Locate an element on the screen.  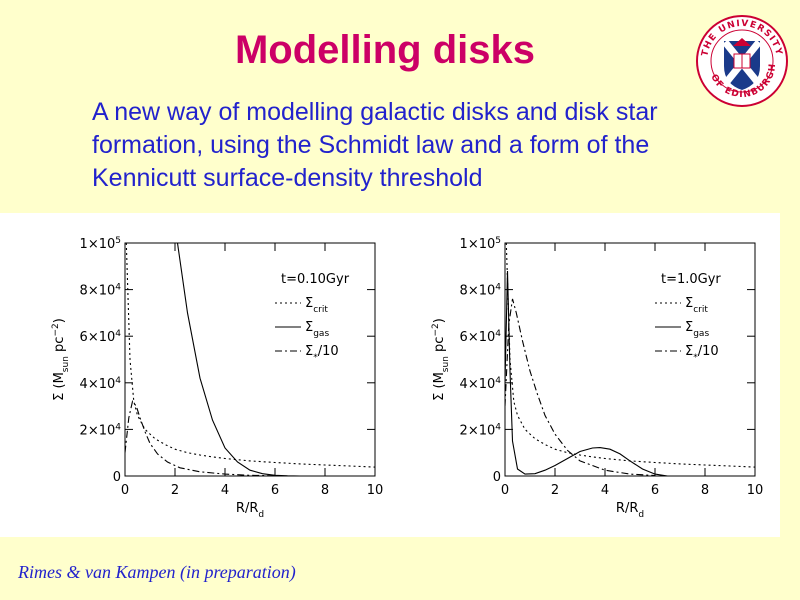
time-annotation: t=0.10Gyr is located at coordinates (315, 279).